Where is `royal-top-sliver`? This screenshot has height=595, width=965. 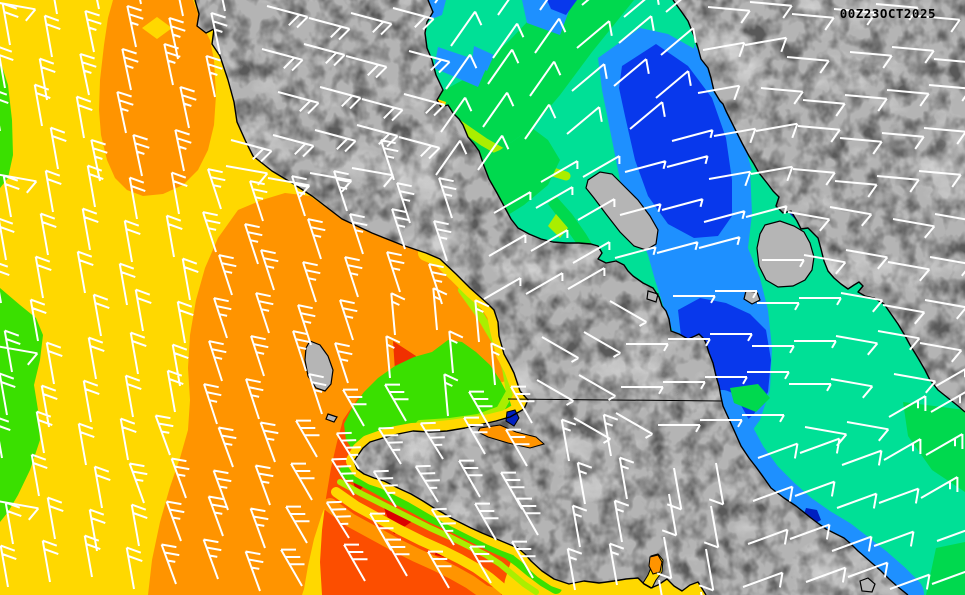
royal-top-sliver is located at coordinates (562, 7).